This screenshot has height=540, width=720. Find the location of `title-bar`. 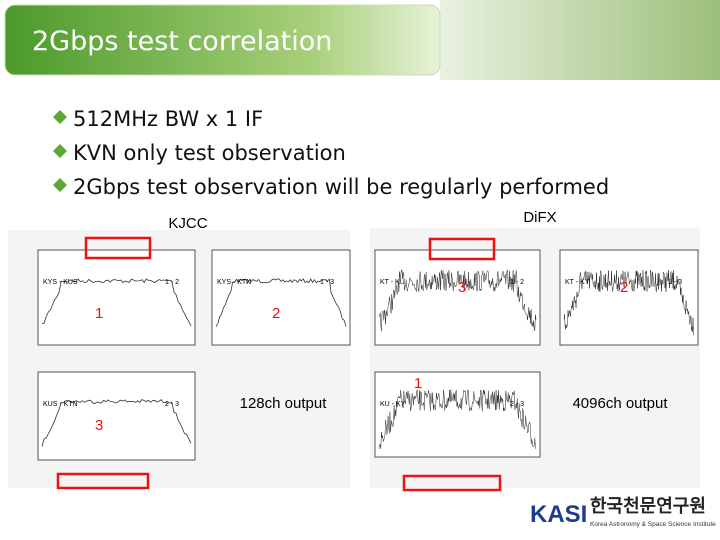

title-bar is located at coordinates (222, 40).